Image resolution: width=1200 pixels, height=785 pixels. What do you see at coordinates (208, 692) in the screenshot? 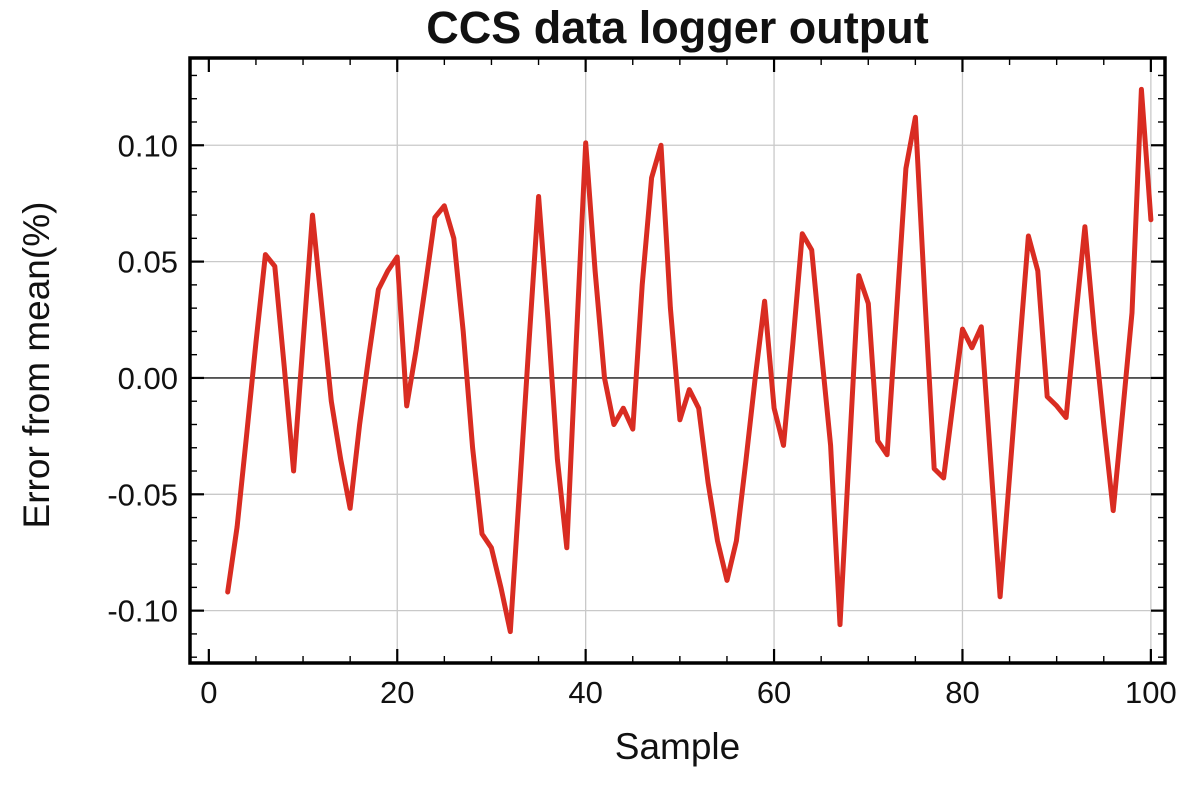
I see `x-tick-label: 0` at bounding box center [208, 692].